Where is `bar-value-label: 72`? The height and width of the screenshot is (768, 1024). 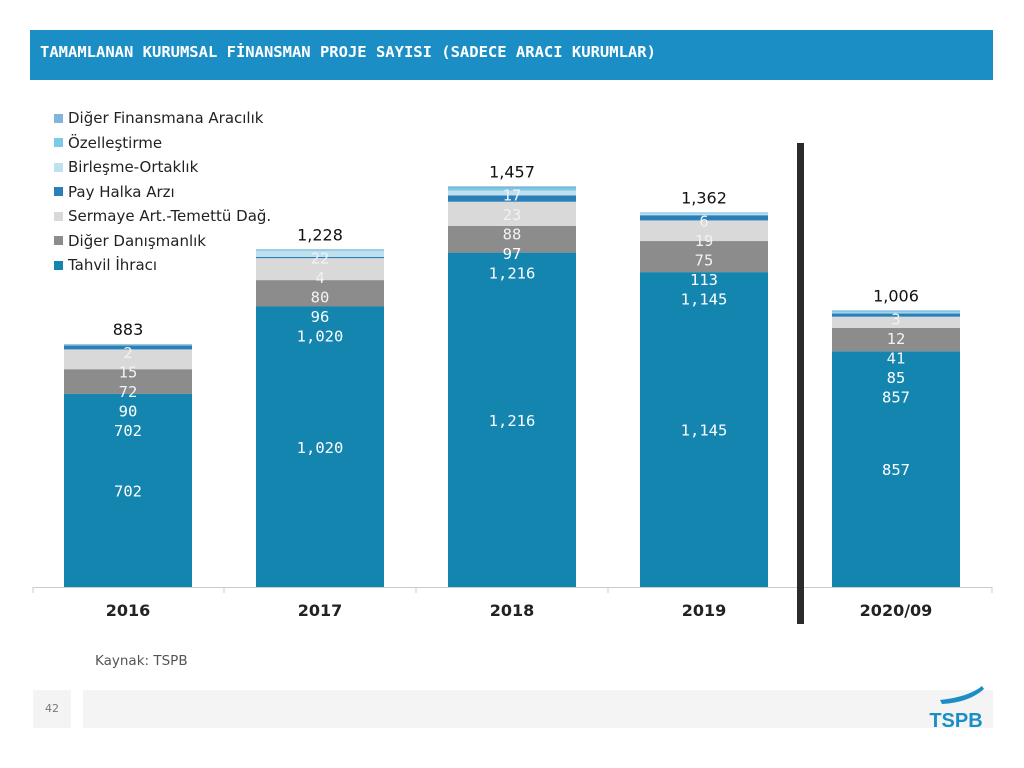
bar-value-label: 72 is located at coordinates (128, 392).